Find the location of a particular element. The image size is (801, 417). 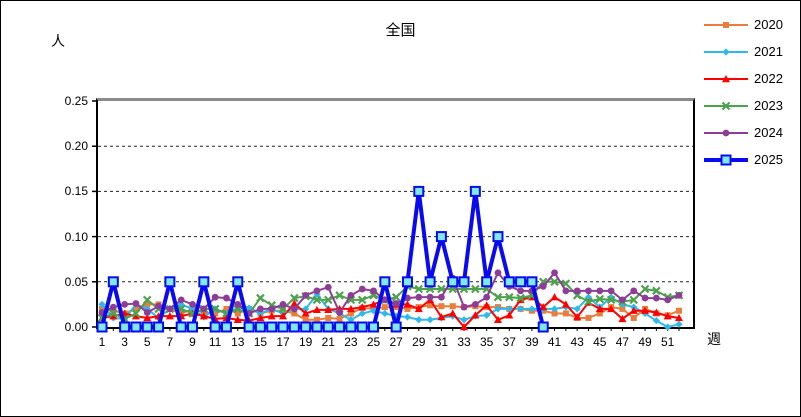

x-axis-label: 39 is located at coordinates (532, 342).